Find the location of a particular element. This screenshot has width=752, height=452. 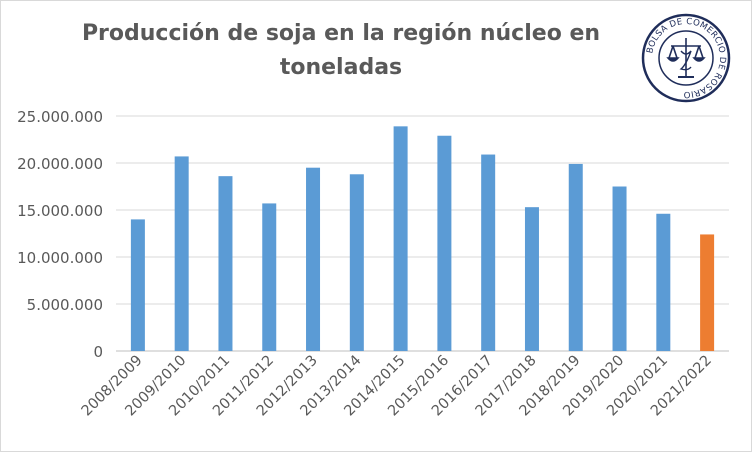

bar-2017-2018 is located at coordinates (531, 279).